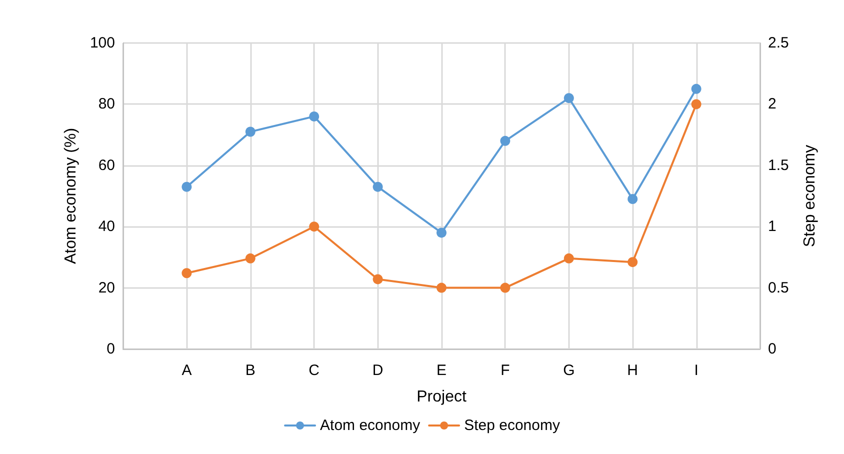 The width and height of the screenshot is (844, 454). Describe the element at coordinates (512, 425) in the screenshot. I see `legend-label: Step economy` at that location.